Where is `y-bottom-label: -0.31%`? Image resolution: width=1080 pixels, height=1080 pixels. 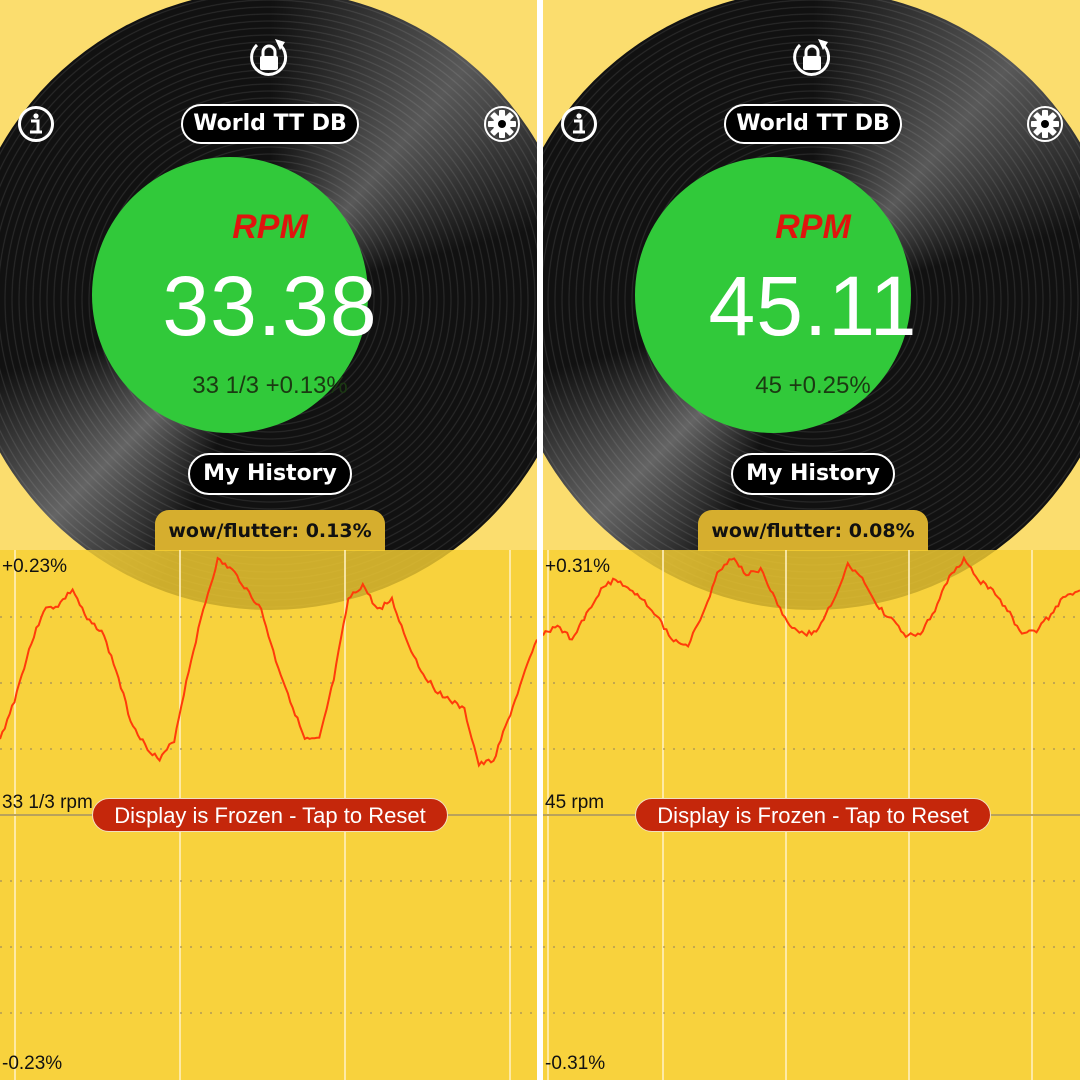 y-bottom-label: -0.31% is located at coordinates (575, 1063).